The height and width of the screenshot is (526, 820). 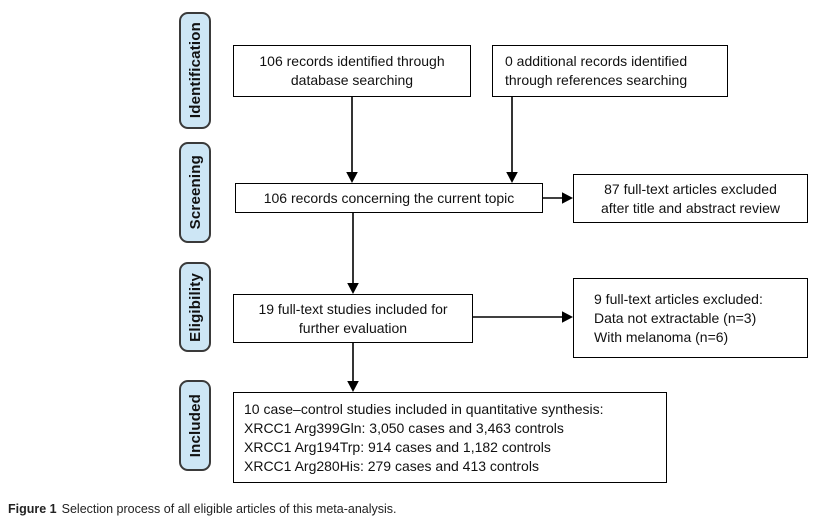 I want to click on stage-label-text: Identification, so click(x=195, y=70).